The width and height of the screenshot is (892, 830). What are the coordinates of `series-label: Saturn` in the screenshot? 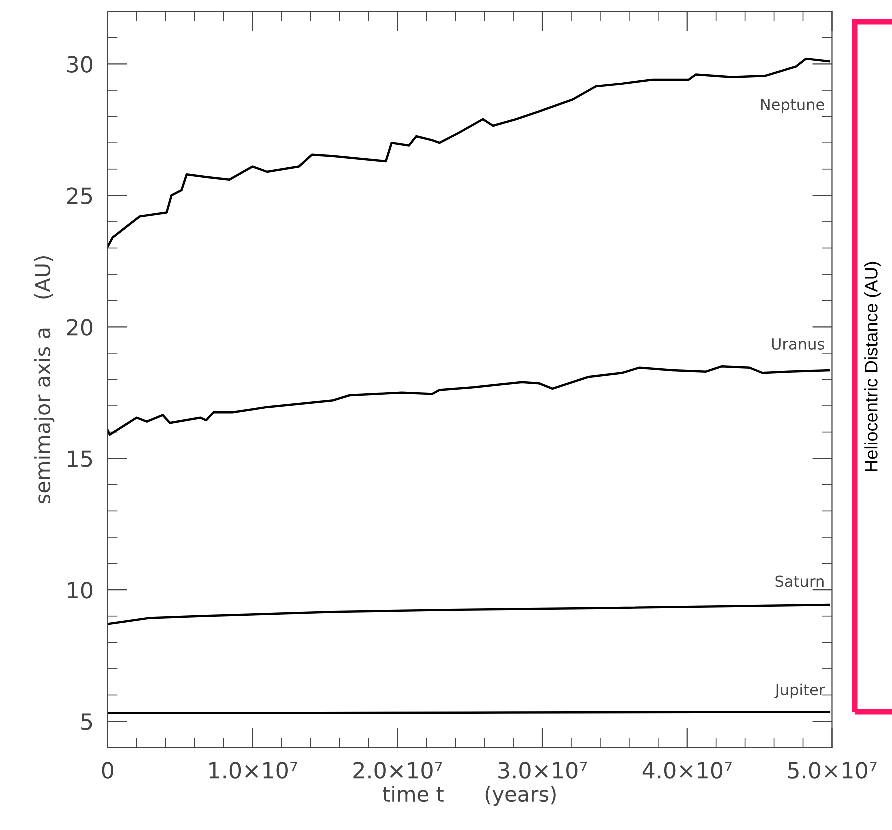 It's located at (800, 582).